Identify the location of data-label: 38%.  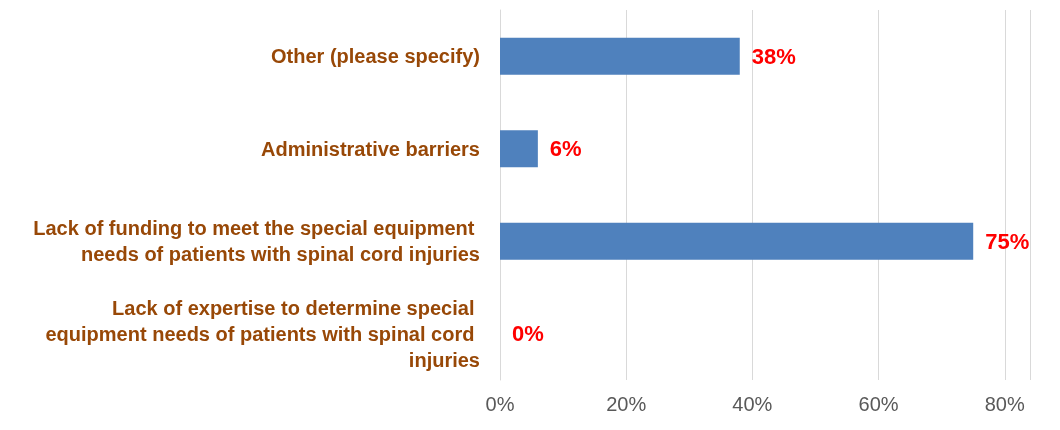
(773, 56).